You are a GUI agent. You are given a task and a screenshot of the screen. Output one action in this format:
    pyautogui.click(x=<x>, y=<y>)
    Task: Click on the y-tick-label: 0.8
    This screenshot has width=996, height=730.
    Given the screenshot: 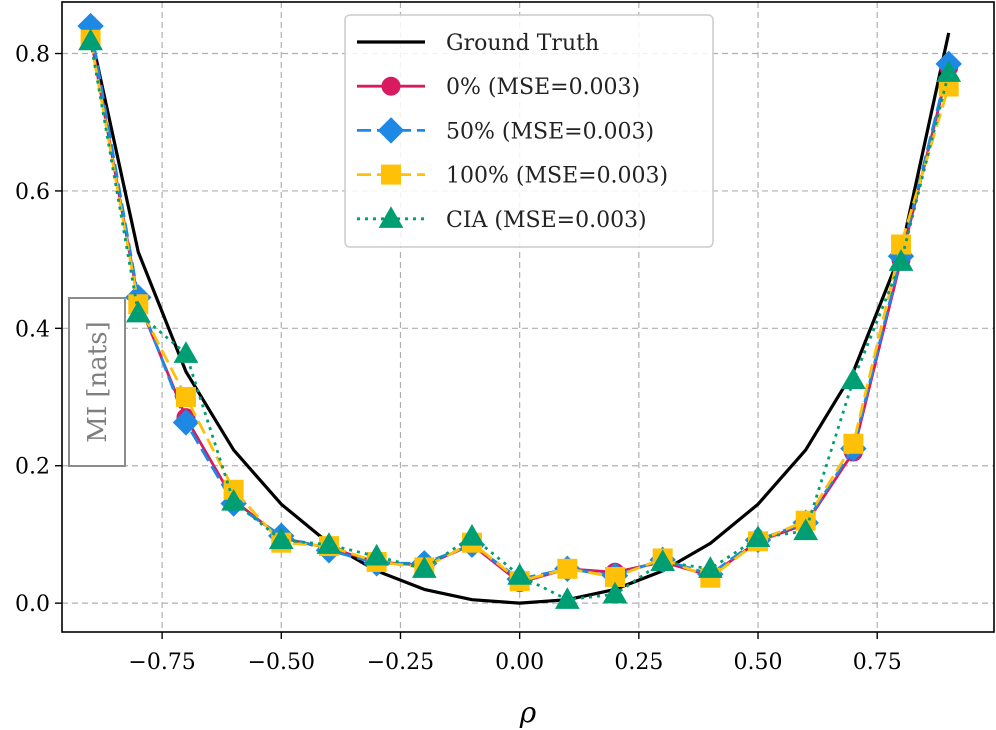 What is the action you would take?
    pyautogui.click(x=32, y=55)
    